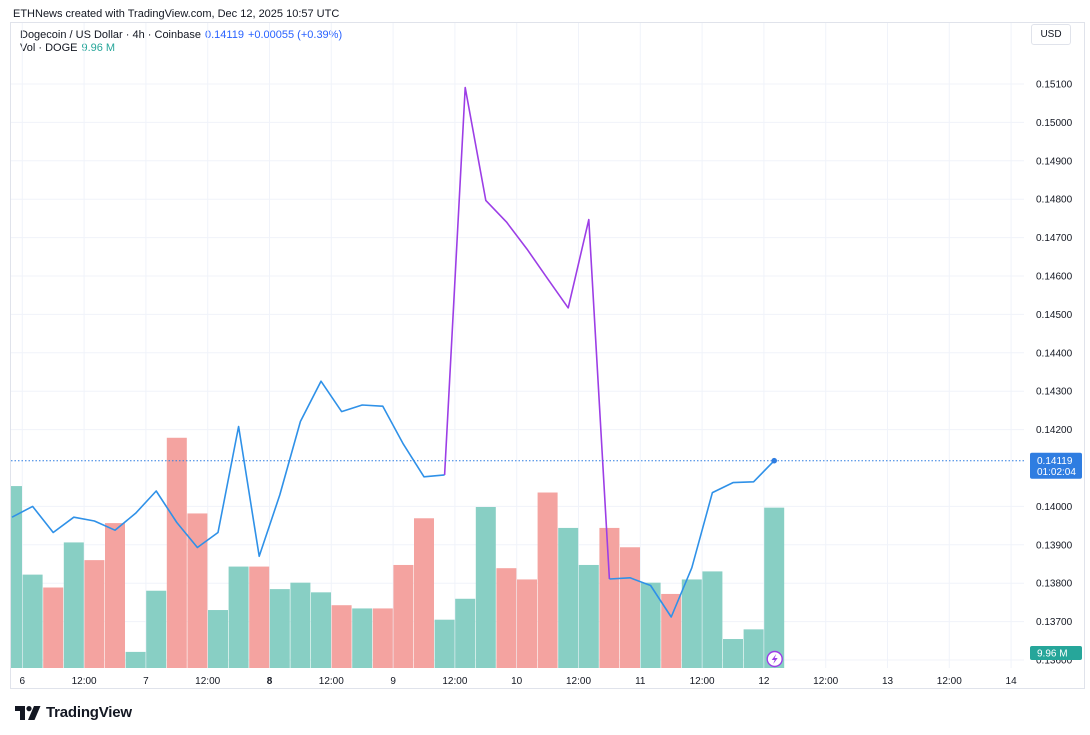 Image resolution: width=1090 pixels, height=735 pixels. Describe the element at coordinates (640, 681) in the screenshot. I see `time-axis-label: 11` at that location.